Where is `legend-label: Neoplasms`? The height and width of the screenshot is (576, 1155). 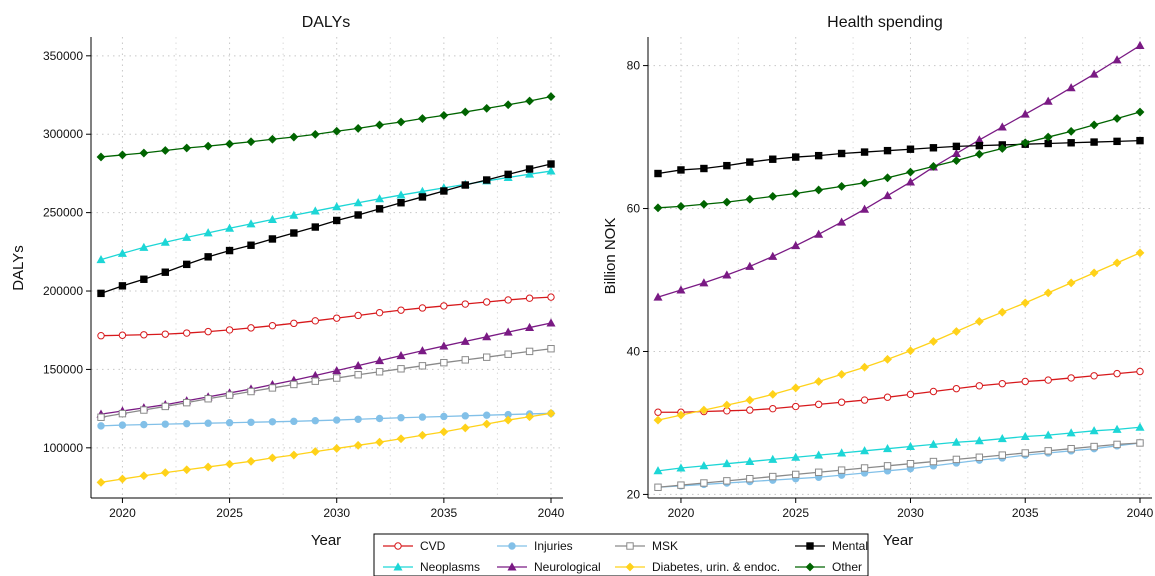
legend-label: Neoplasms is located at coordinates (450, 567).